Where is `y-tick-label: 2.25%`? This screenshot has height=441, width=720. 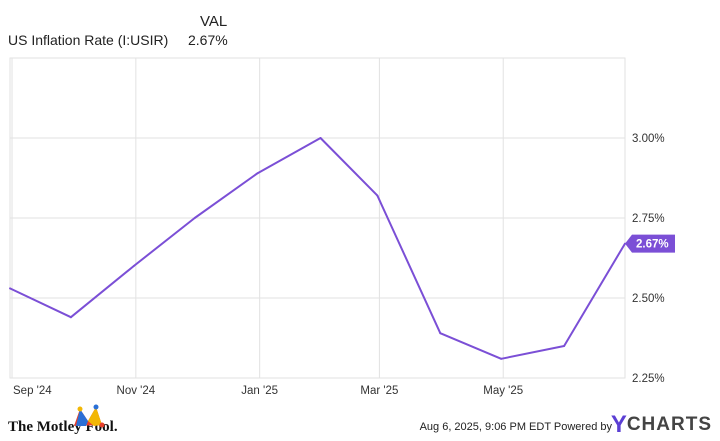 y-tick-label: 2.25% is located at coordinates (648, 379).